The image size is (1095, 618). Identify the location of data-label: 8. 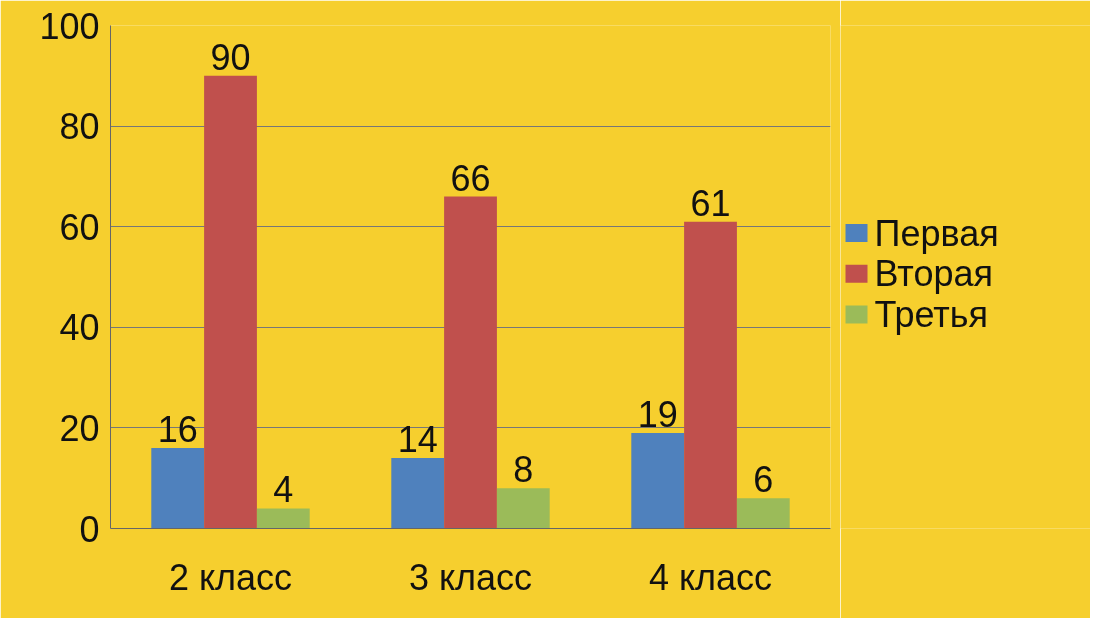
(523, 470).